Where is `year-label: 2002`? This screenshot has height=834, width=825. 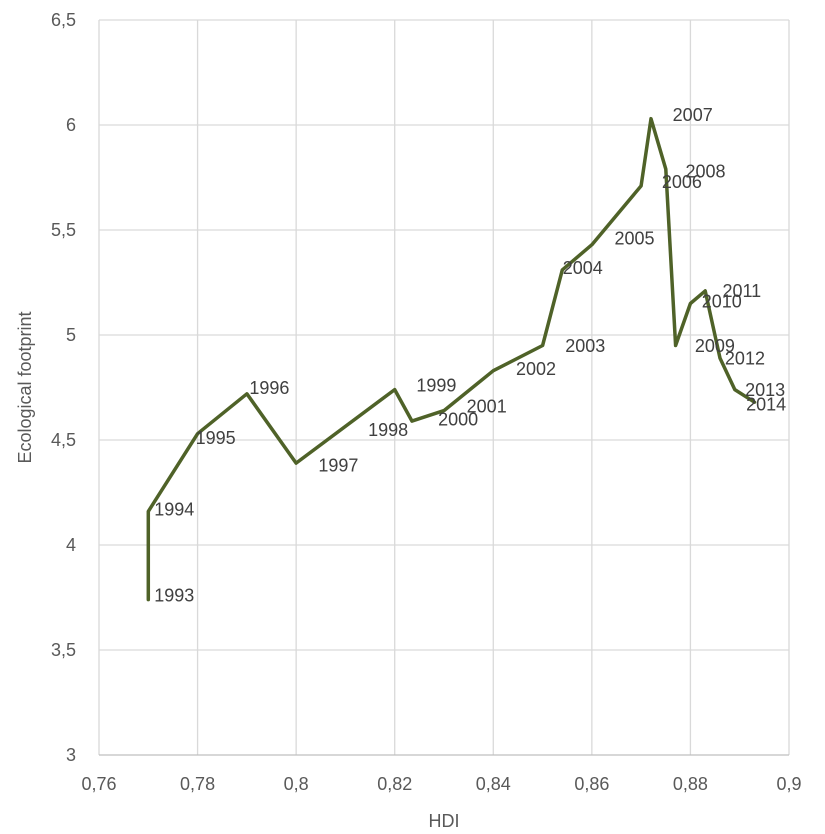 year-label: 2002 is located at coordinates (536, 369).